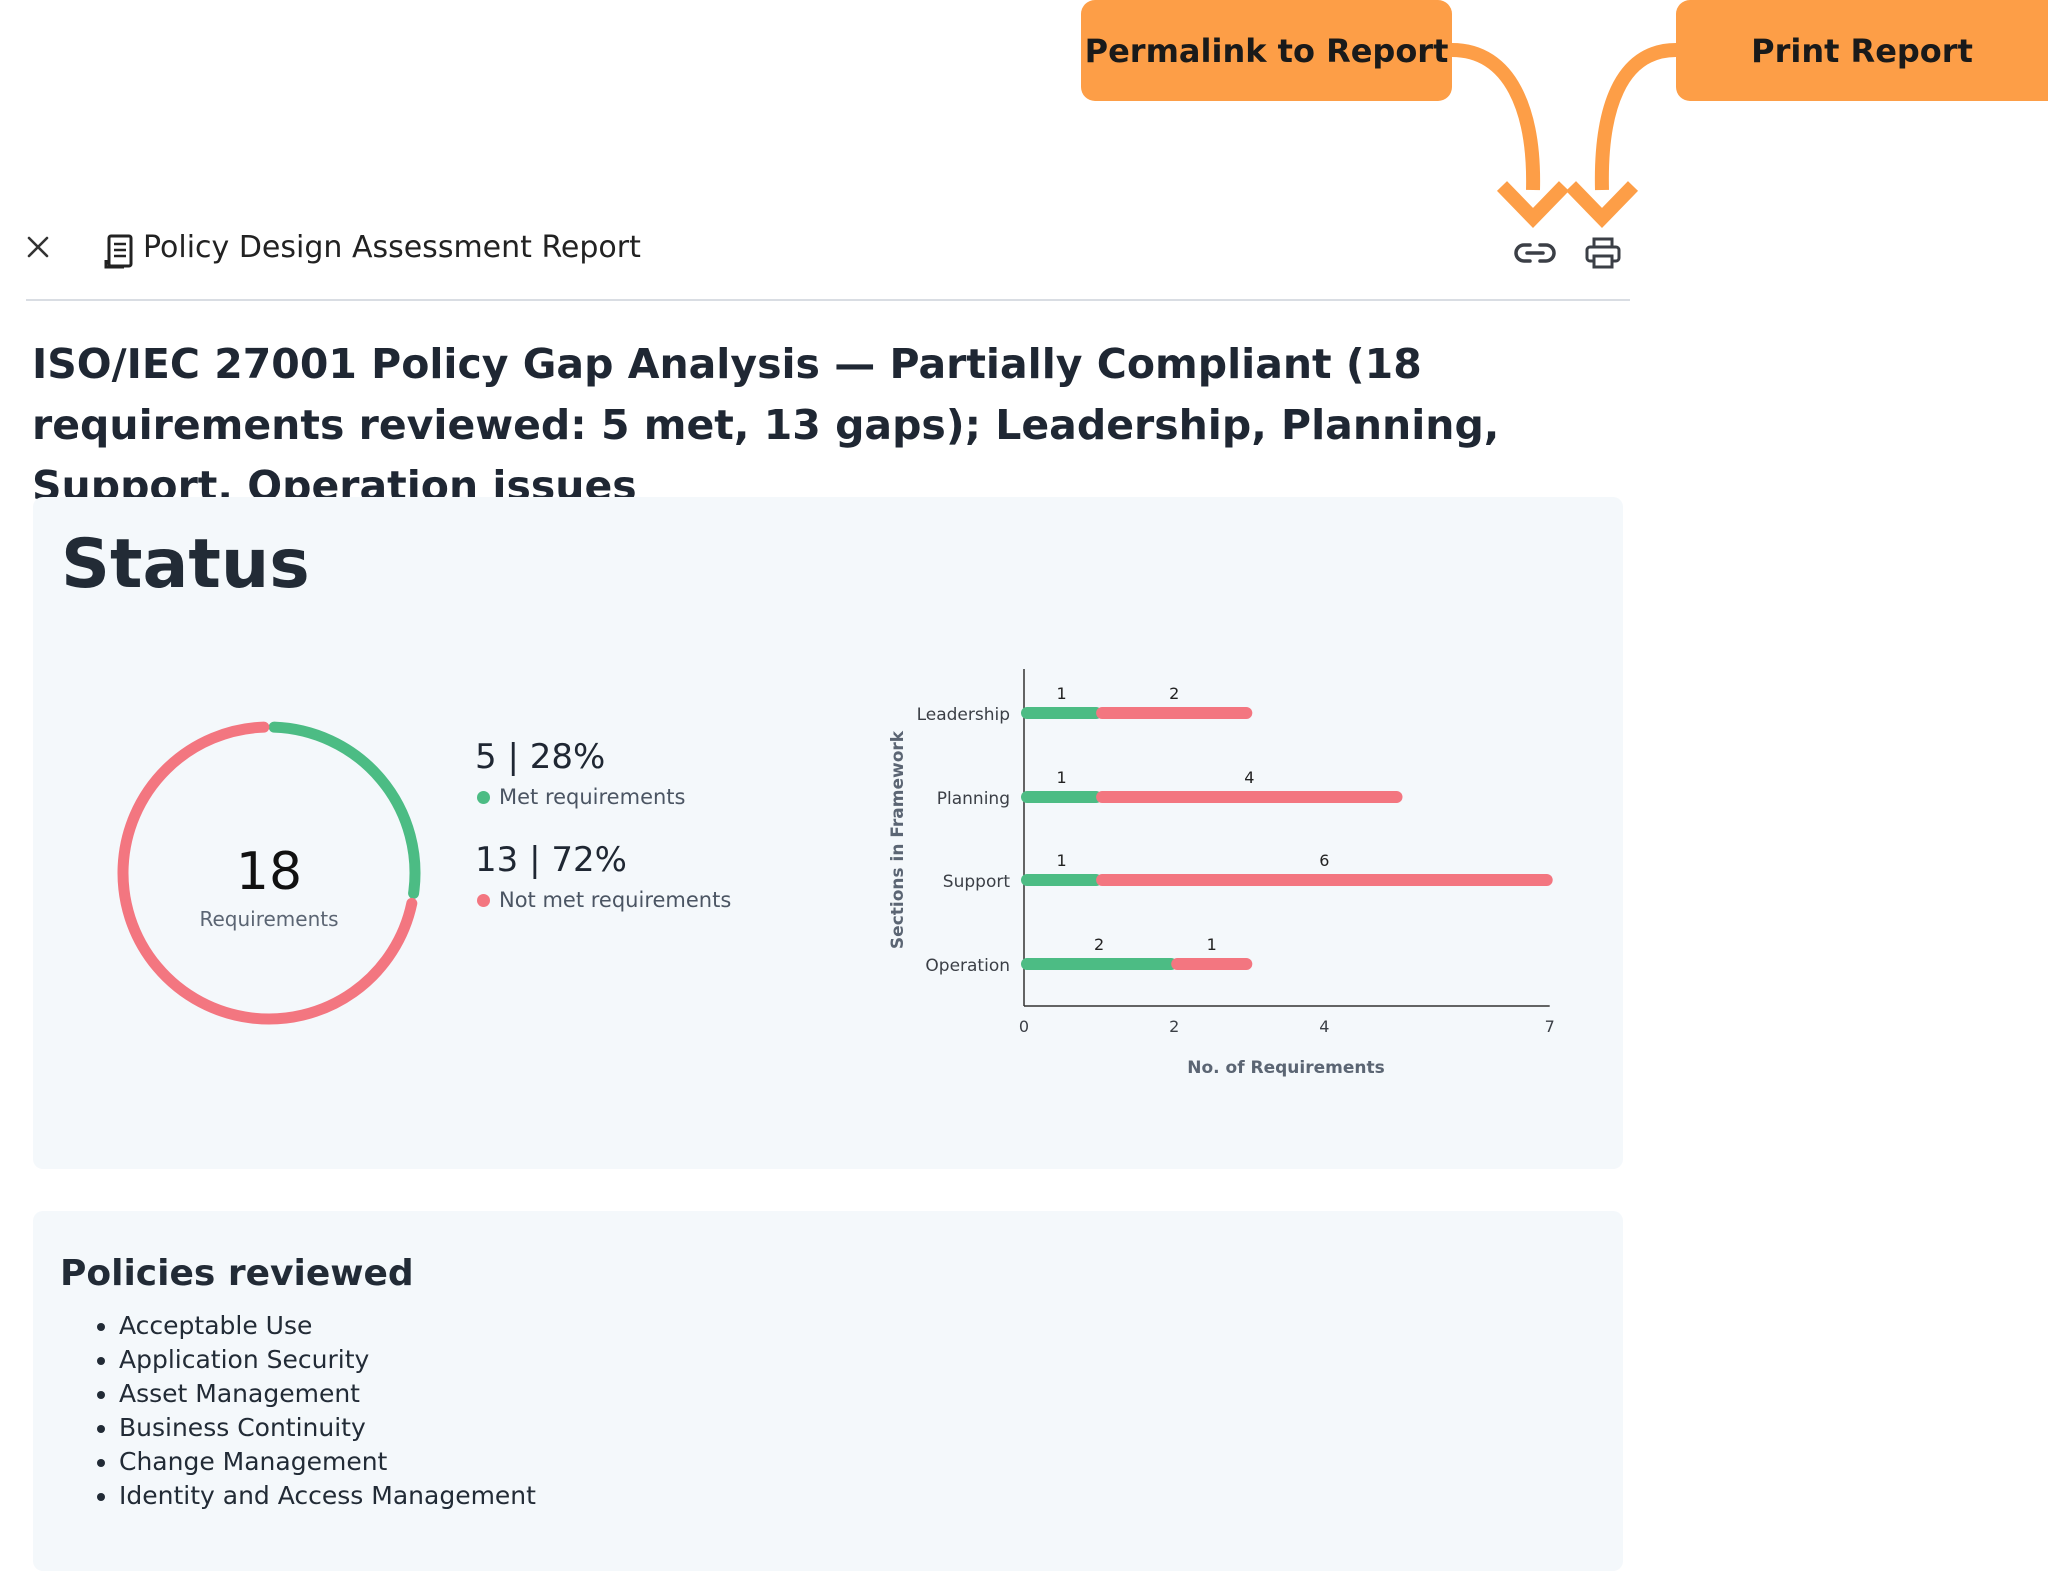 The image size is (2048, 1571). What do you see at coordinates (1602, 205) in the screenshot?
I see `print-arrowhead` at bounding box center [1602, 205].